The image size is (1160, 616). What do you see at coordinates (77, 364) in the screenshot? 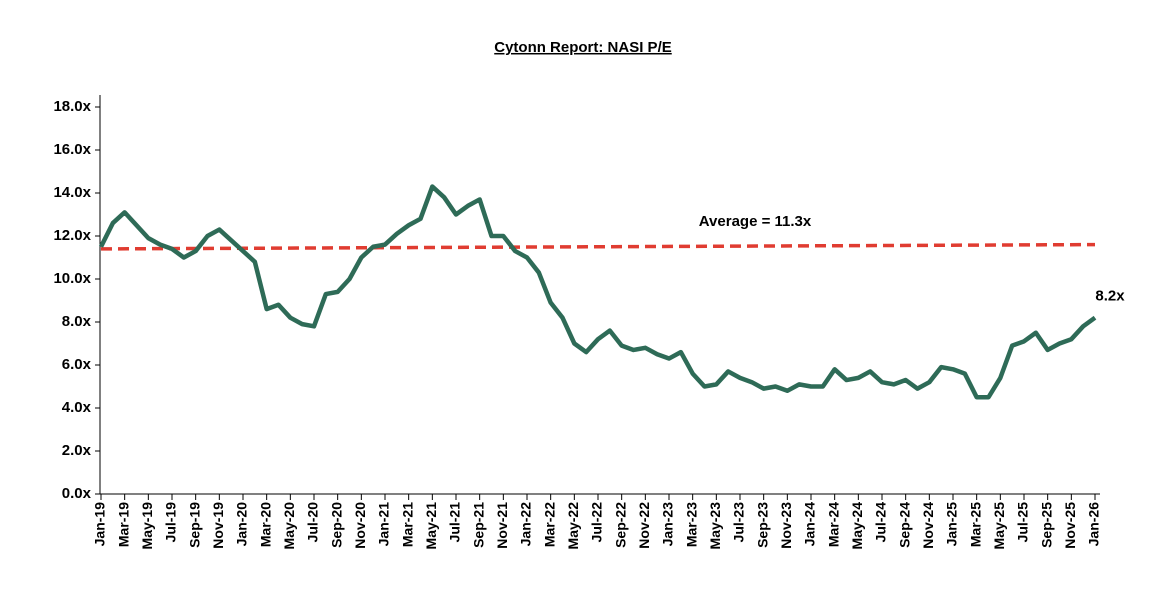
I see `y-tick-label: 6.0x` at bounding box center [77, 364].